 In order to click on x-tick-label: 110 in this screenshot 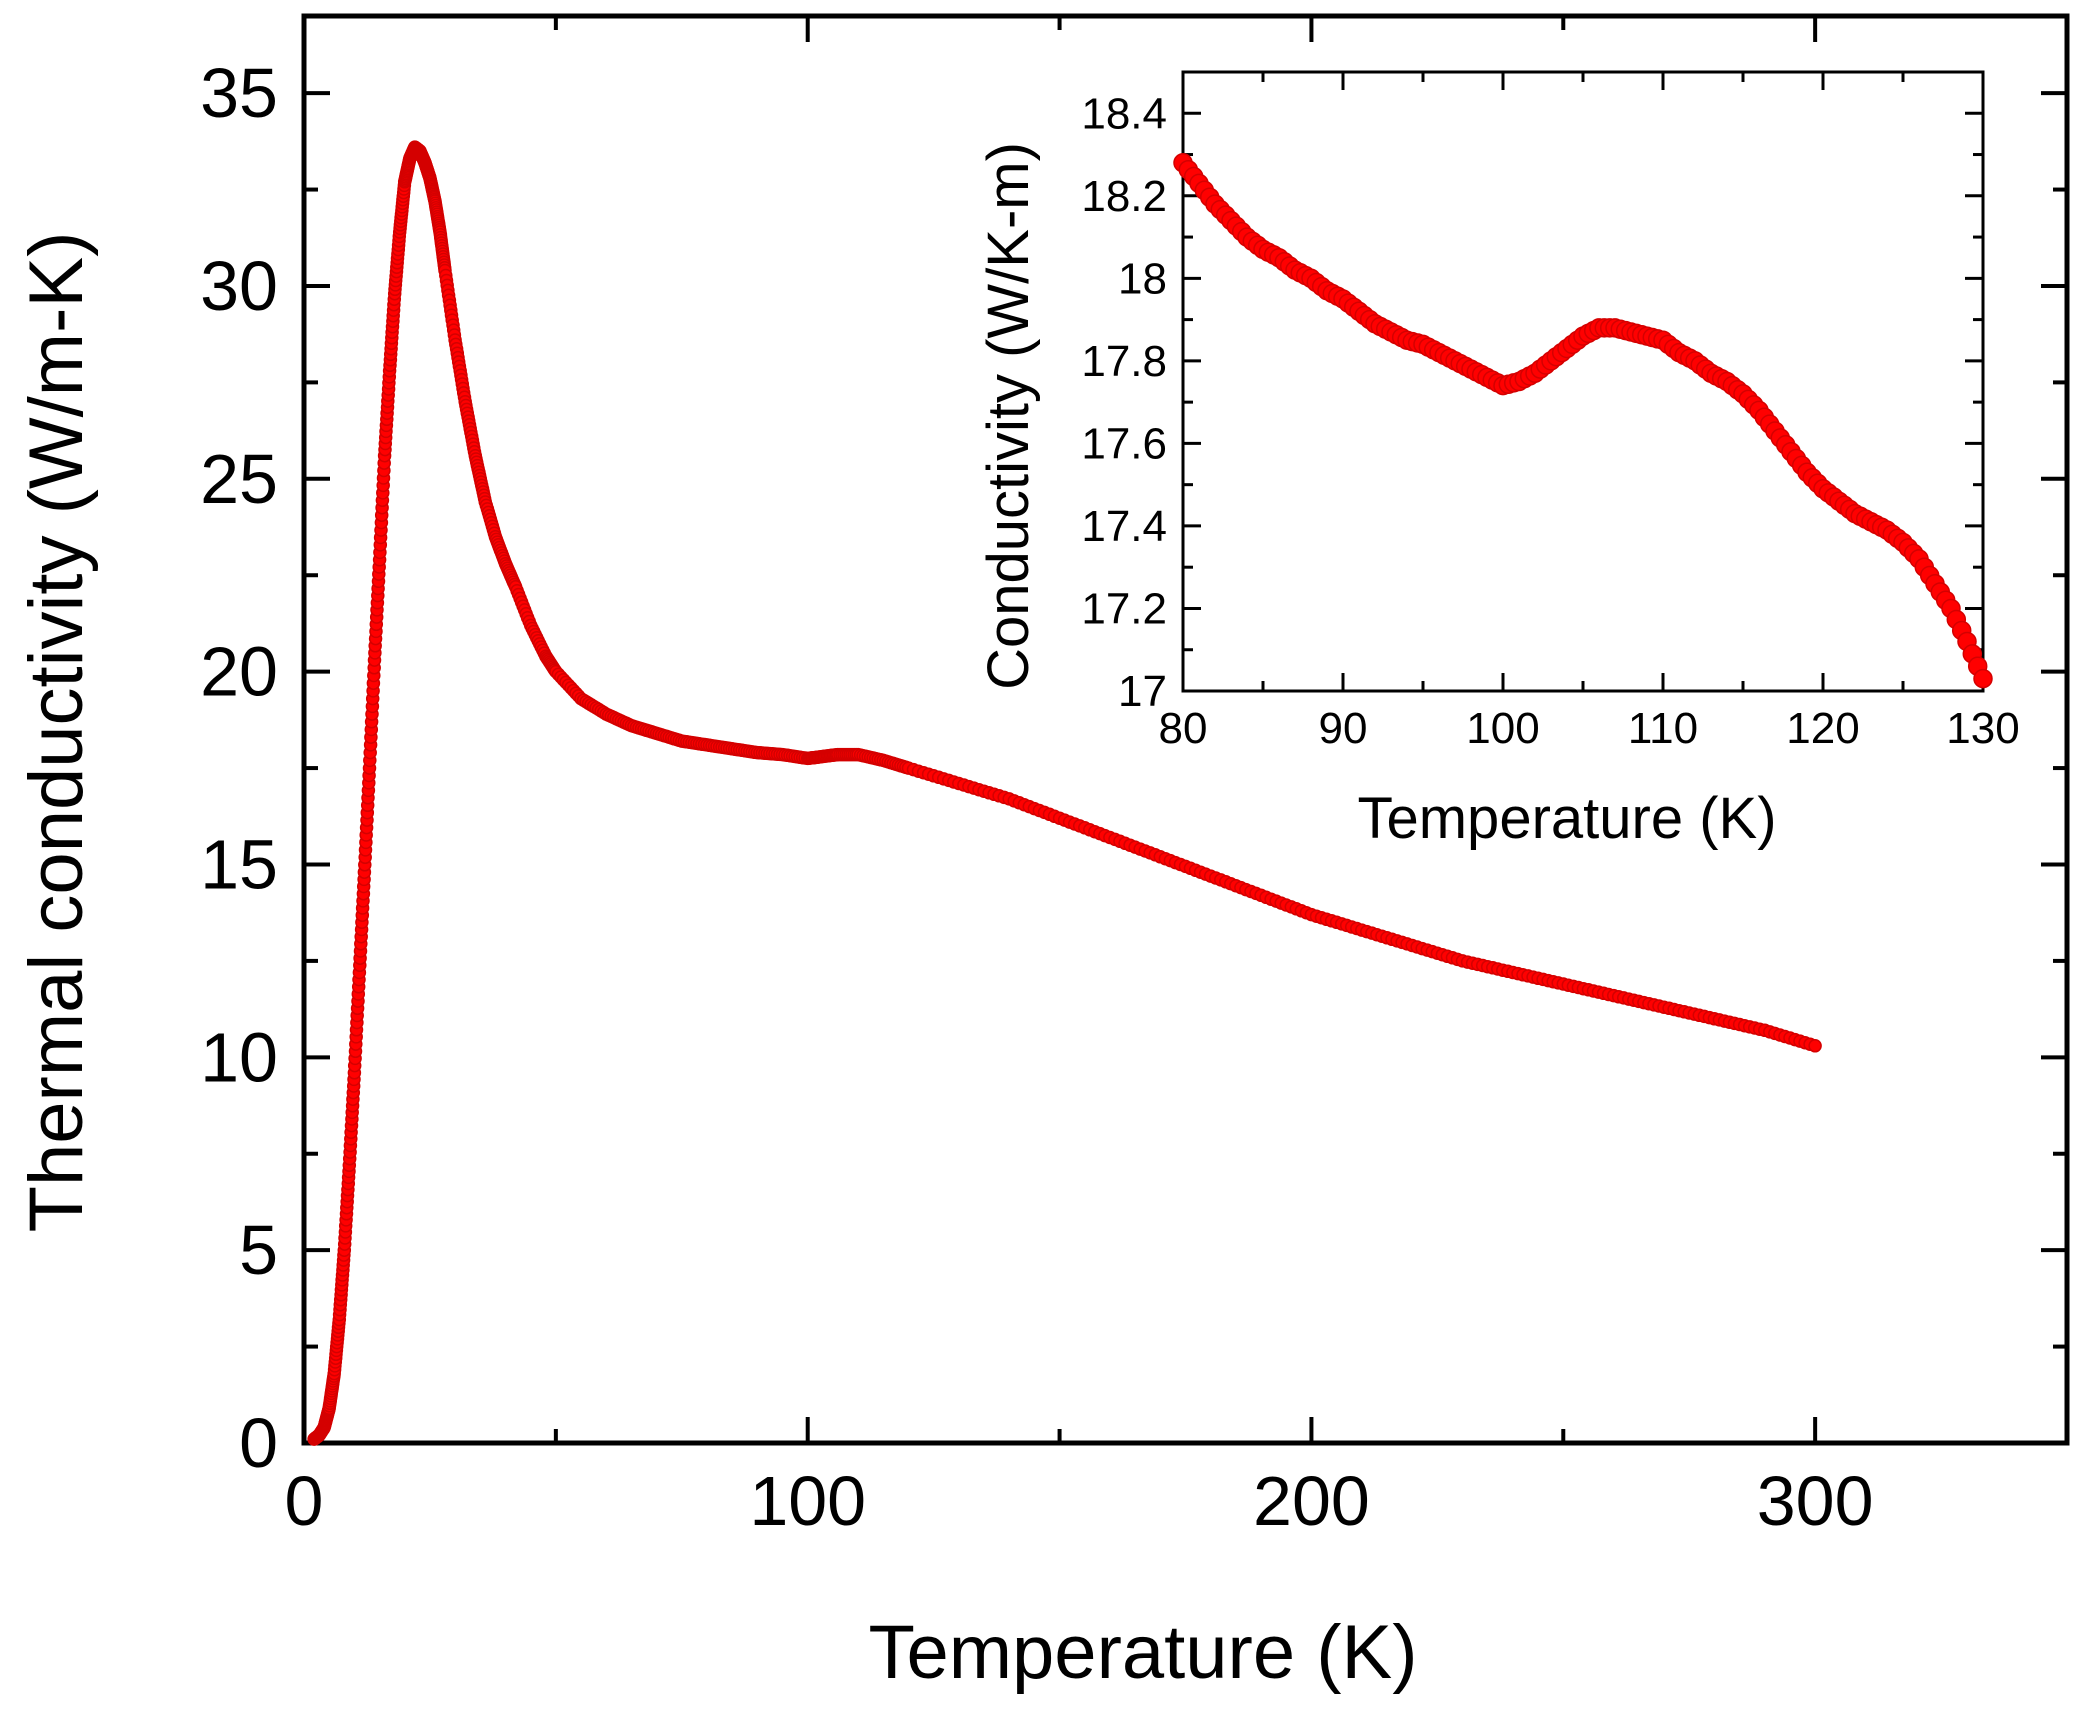, I will do `click(1663, 728)`.